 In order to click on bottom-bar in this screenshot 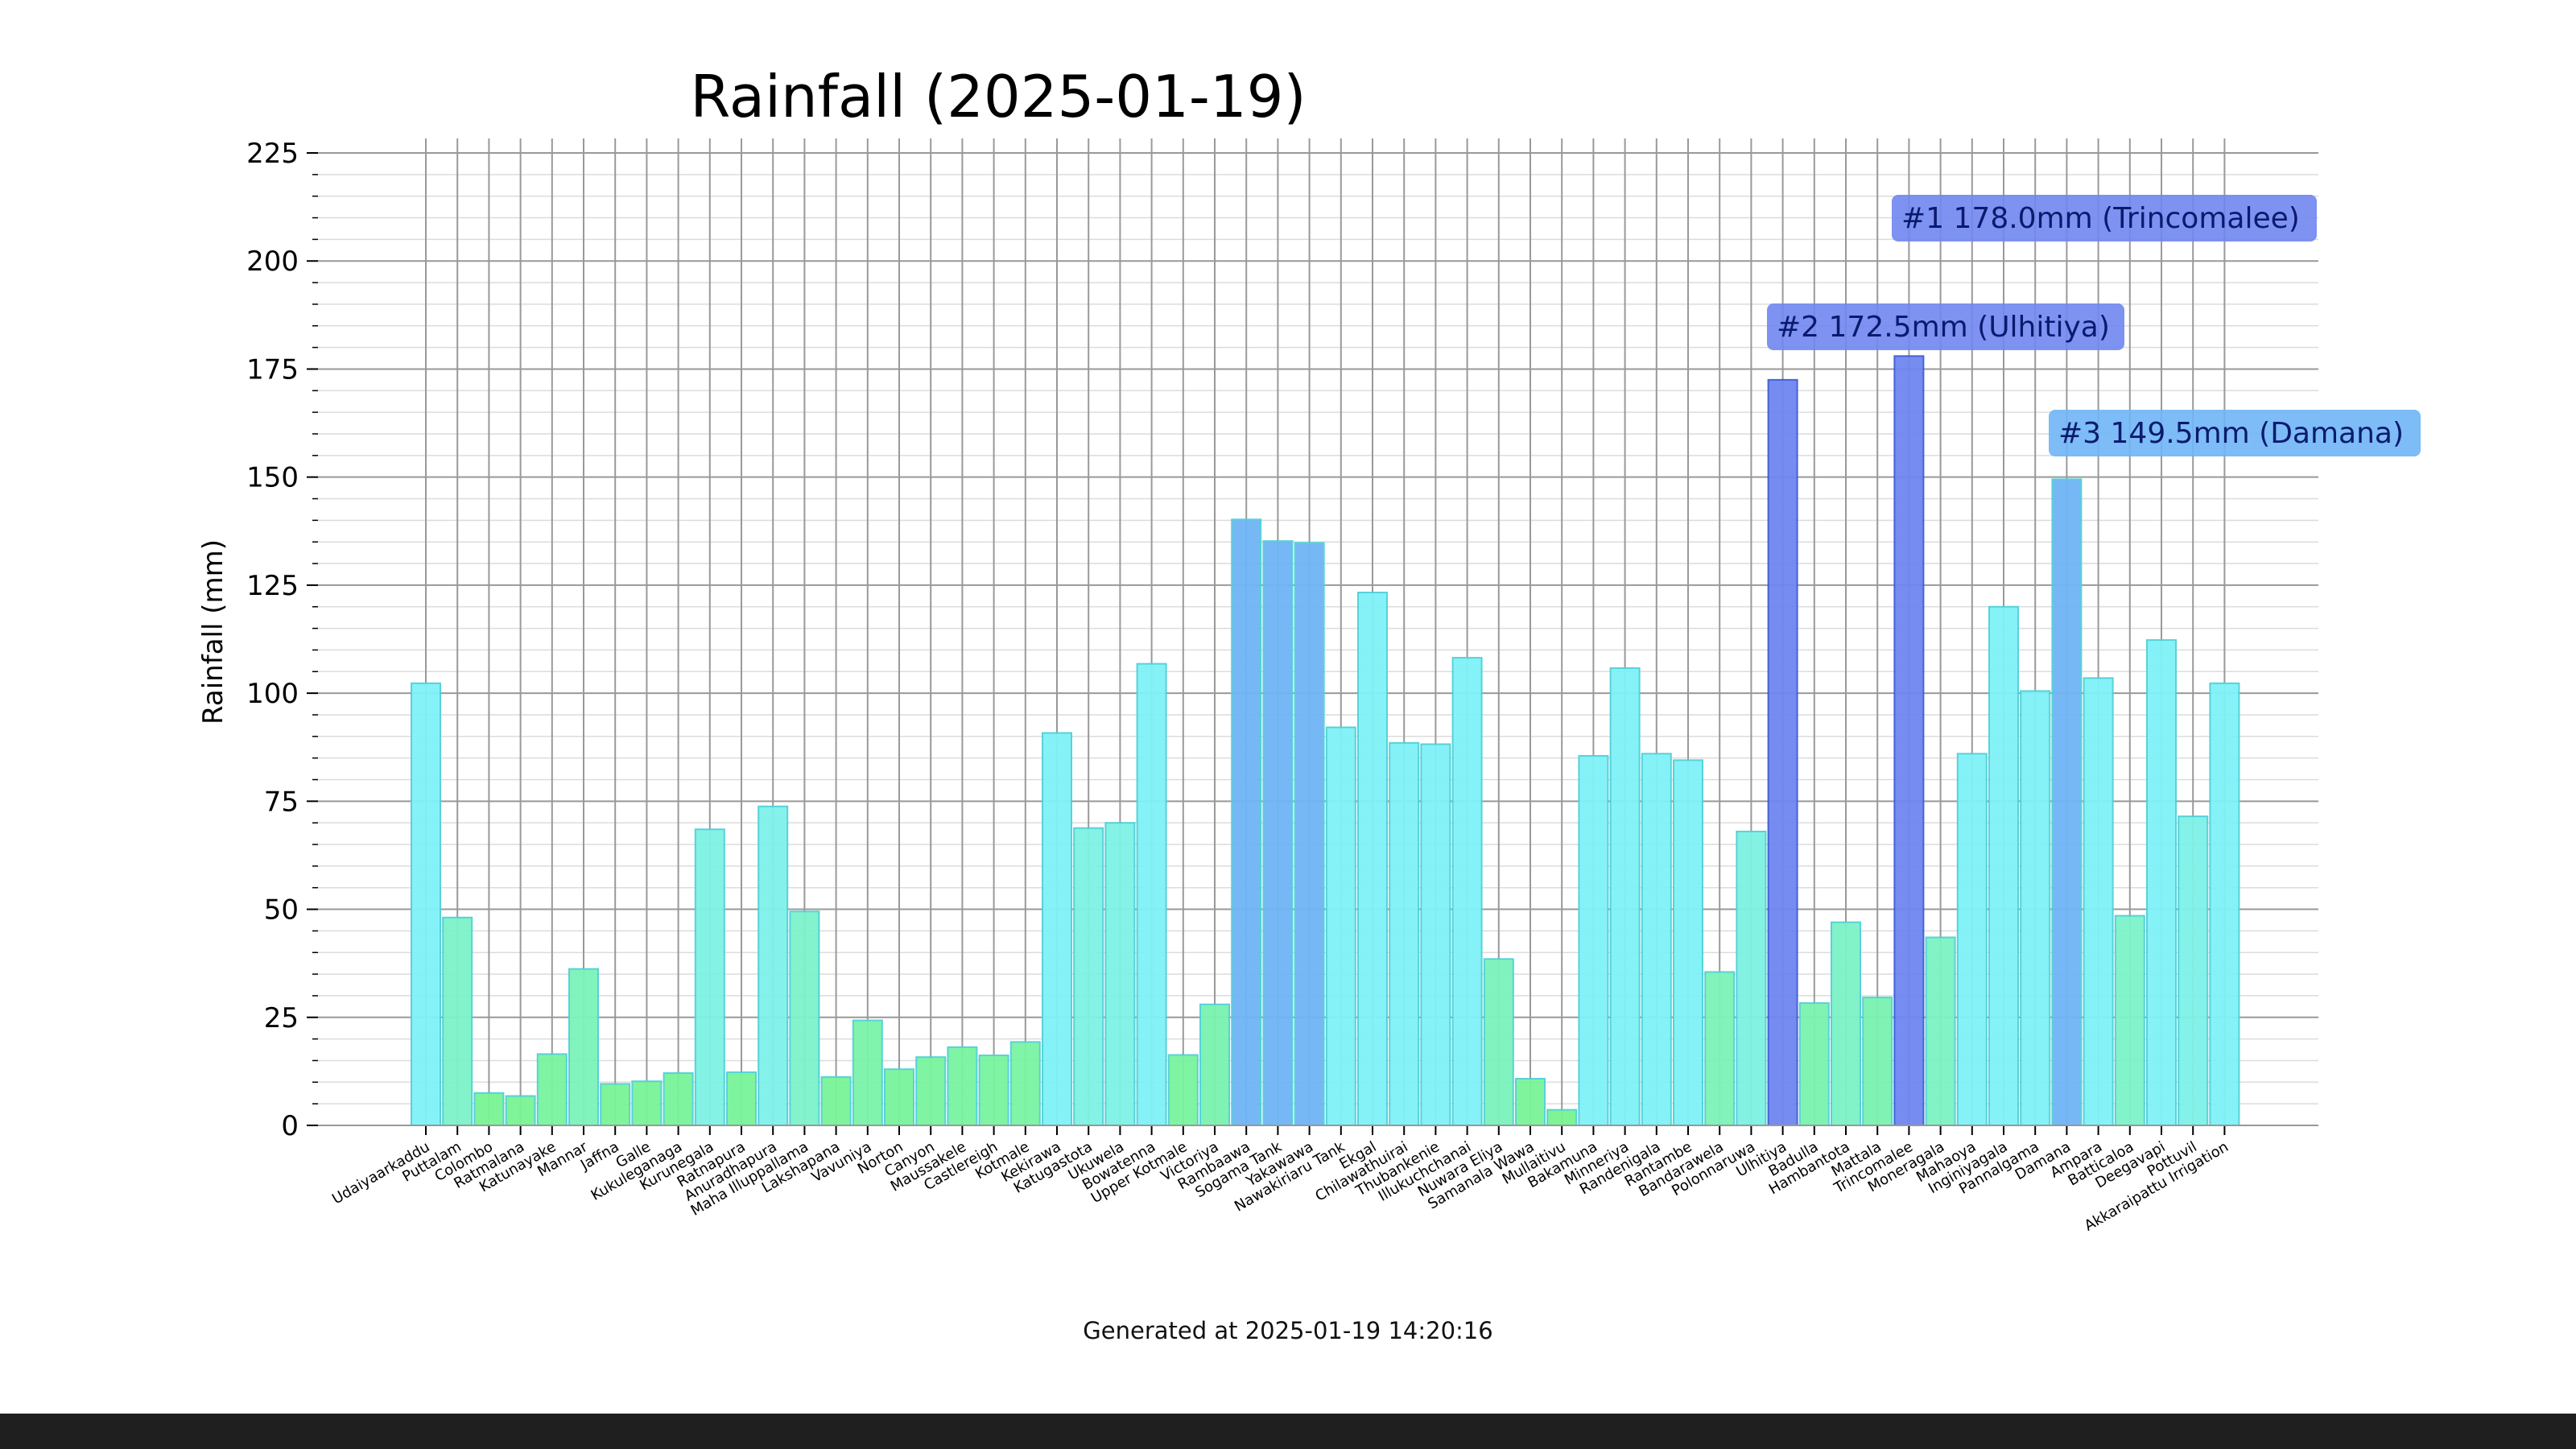, I will do `click(1288, 1431)`.